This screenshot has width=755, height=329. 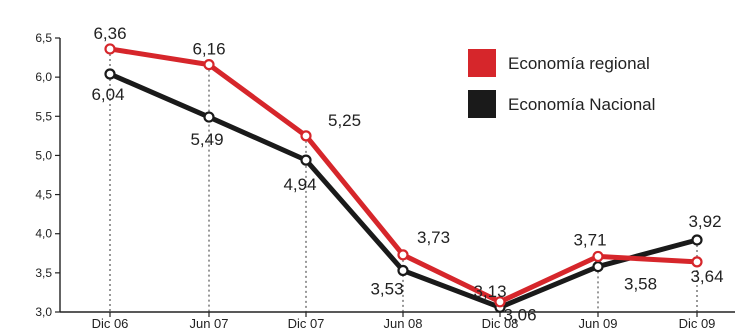 I want to click on y-tick-label: 3,0, so click(x=43, y=312).